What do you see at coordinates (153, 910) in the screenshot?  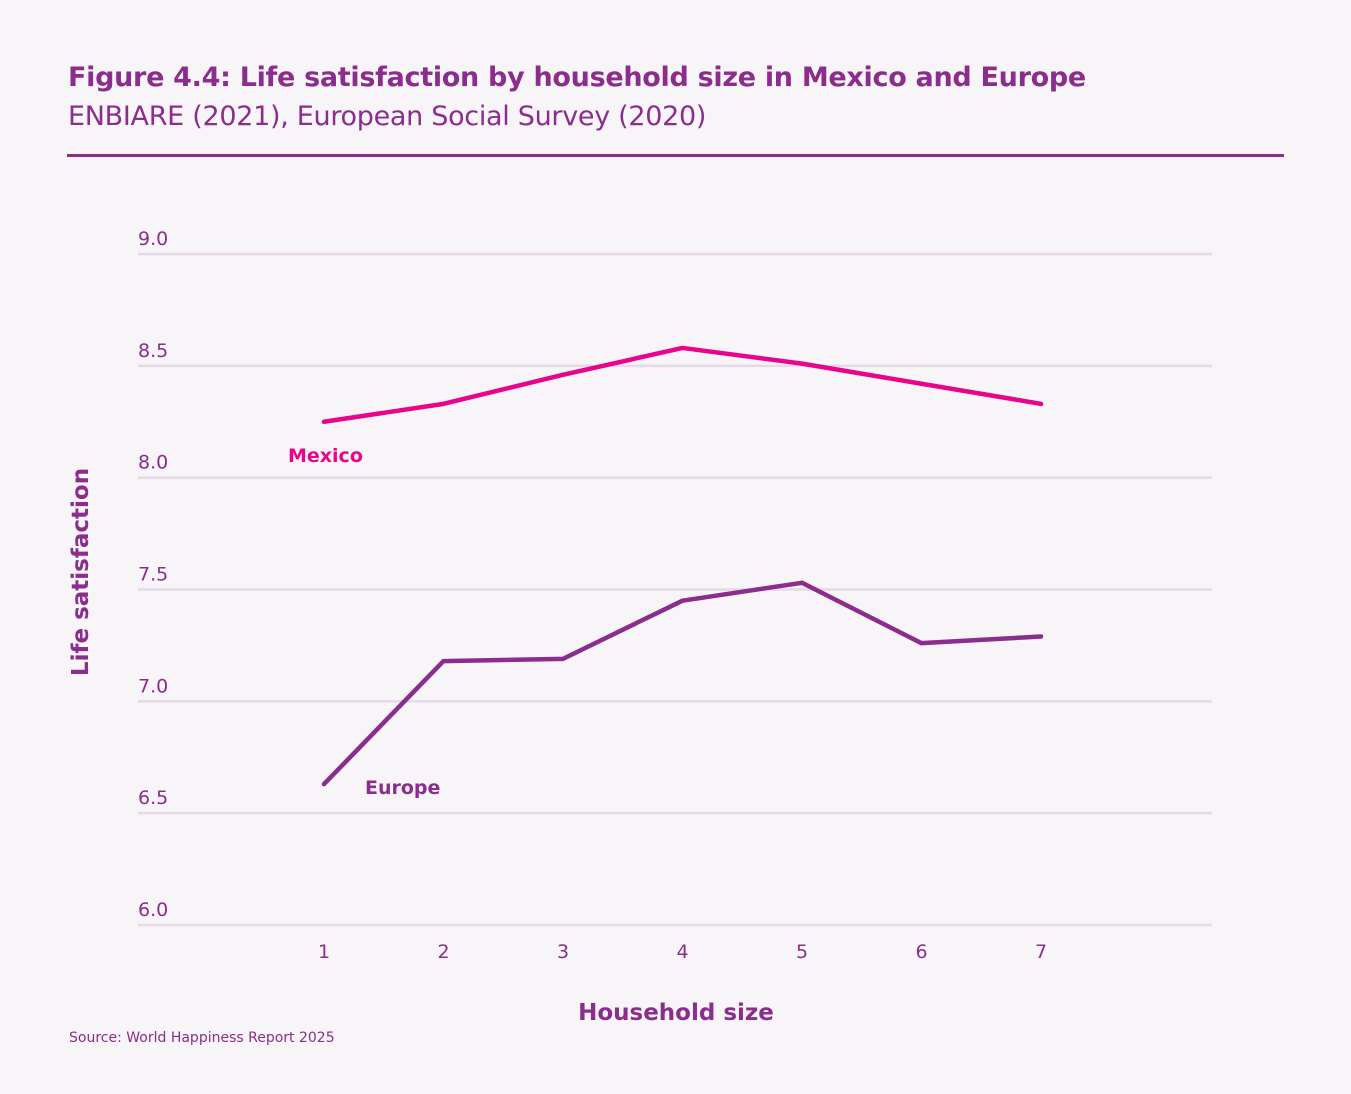 I see `y-tick-label: 6.0` at bounding box center [153, 910].